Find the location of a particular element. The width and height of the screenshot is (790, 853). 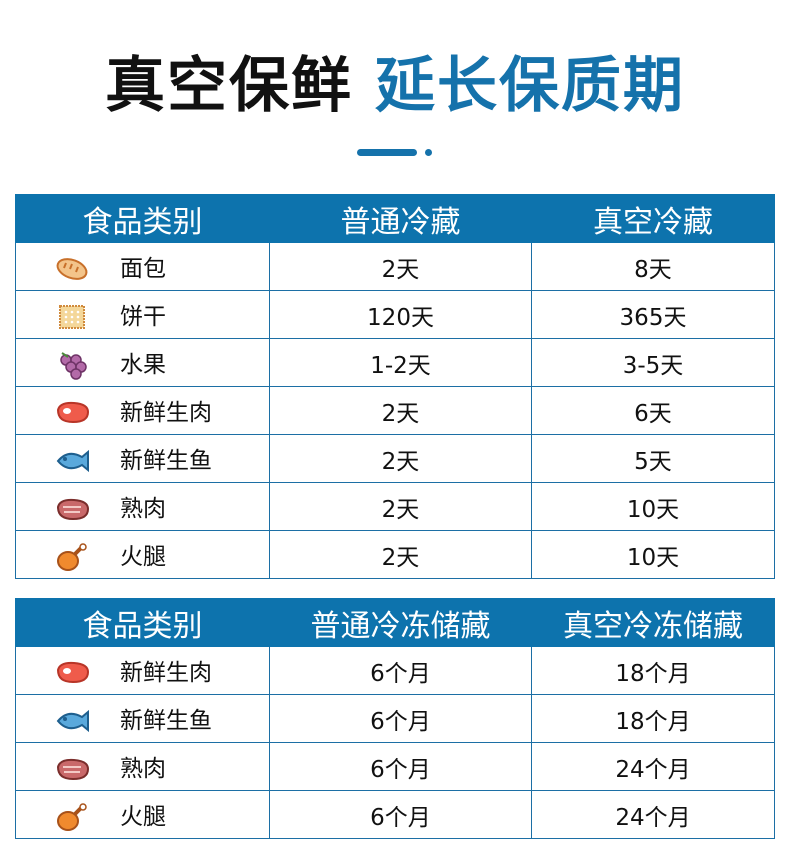

grapes-icon is located at coordinates (73, 366).